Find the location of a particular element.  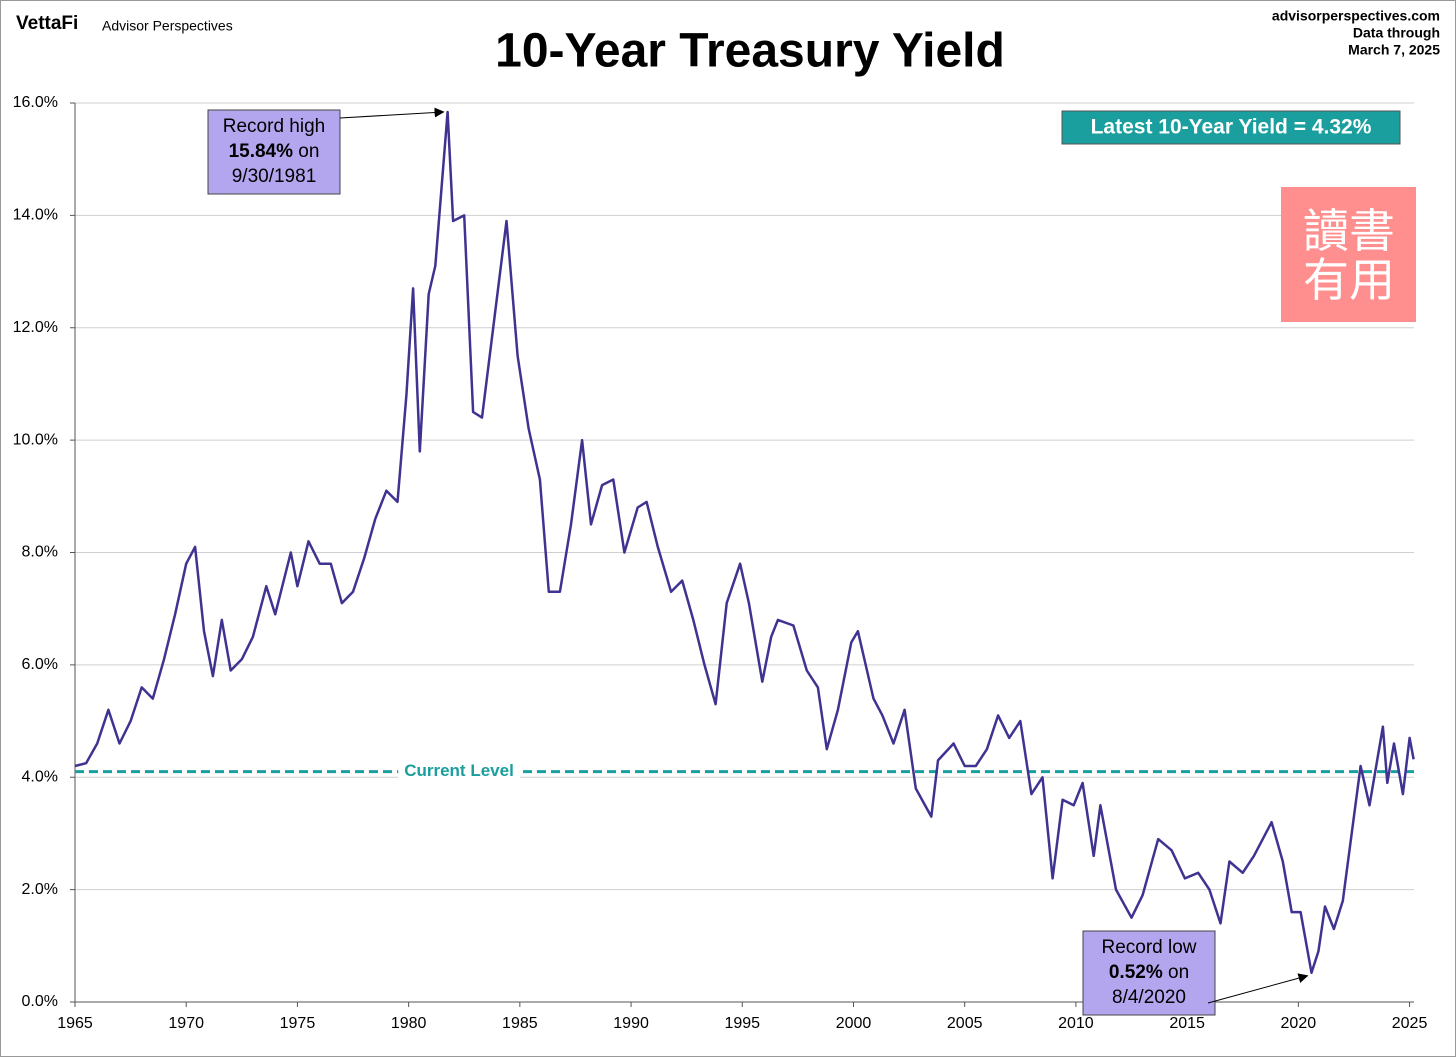

x-tick-label: 2005 is located at coordinates (965, 1023).